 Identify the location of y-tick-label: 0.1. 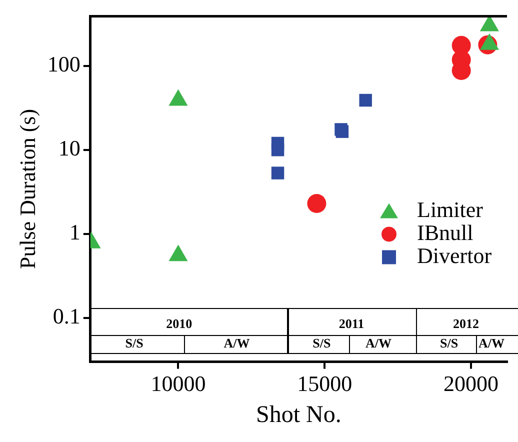
(66, 316).